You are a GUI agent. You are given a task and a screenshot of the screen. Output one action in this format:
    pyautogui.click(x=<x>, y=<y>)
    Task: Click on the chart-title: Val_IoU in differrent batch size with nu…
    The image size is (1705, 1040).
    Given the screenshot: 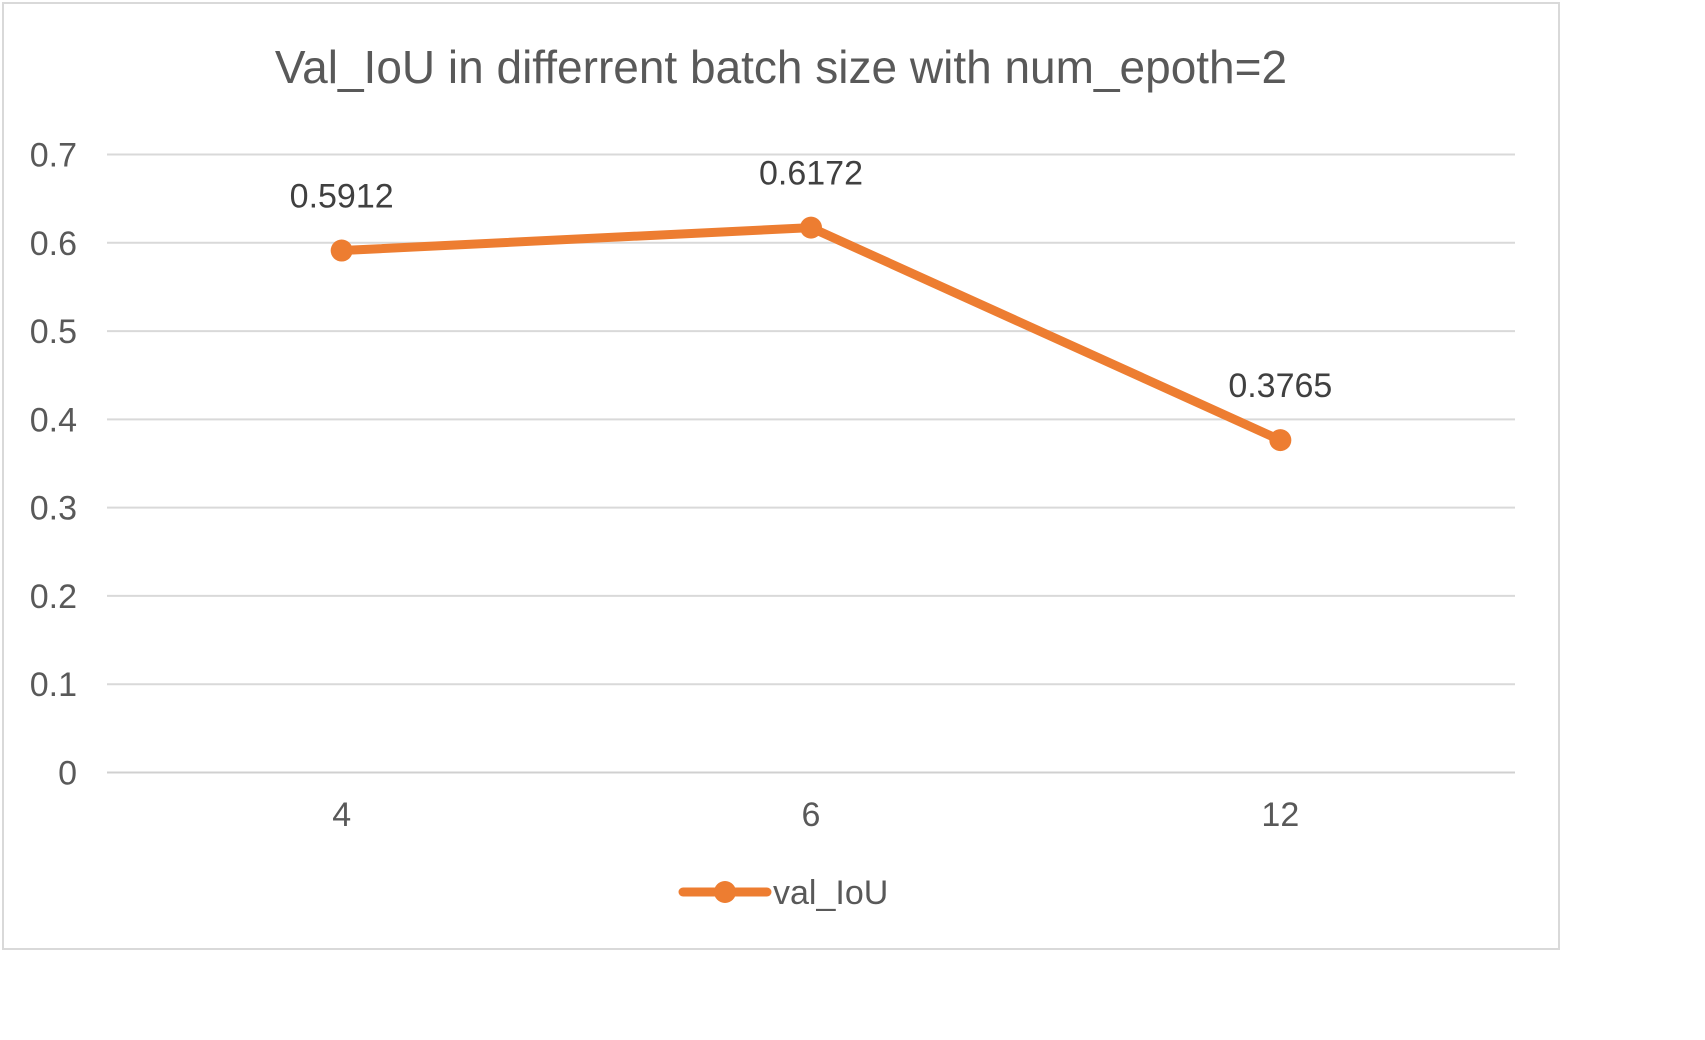 What is the action you would take?
    pyautogui.click(x=781, y=67)
    